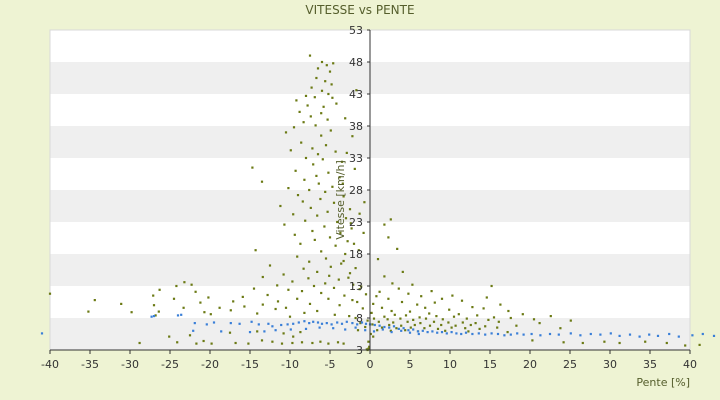 This screenshot has height=400, width=720. I want to click on x-tick-label: 20, so click(530, 364).